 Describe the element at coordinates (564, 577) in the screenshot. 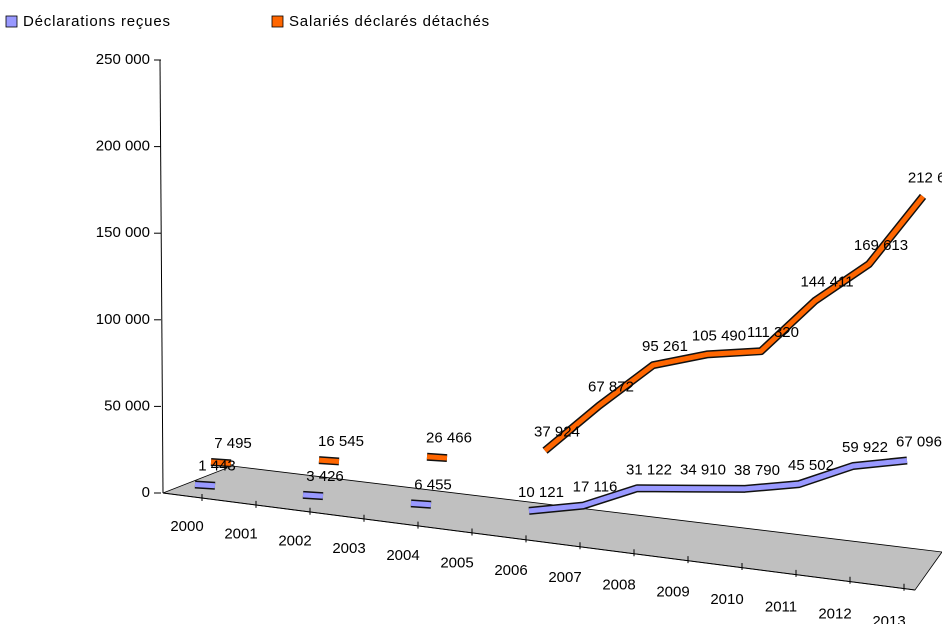

I see `x-tick-label: 2007` at that location.